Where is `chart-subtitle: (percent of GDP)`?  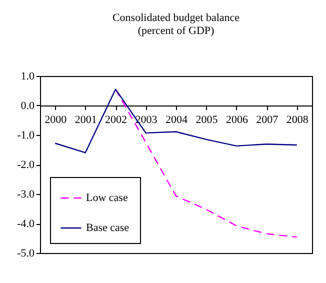 chart-subtitle: (percent of GDP) is located at coordinates (176, 31).